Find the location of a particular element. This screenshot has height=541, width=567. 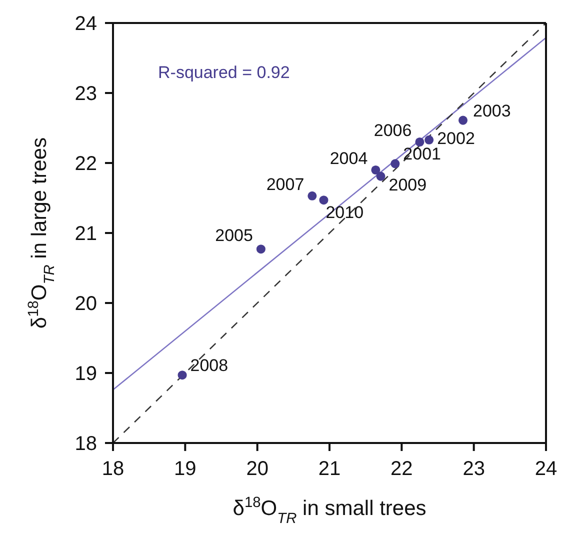

annotation: 2008 is located at coordinates (209, 366).